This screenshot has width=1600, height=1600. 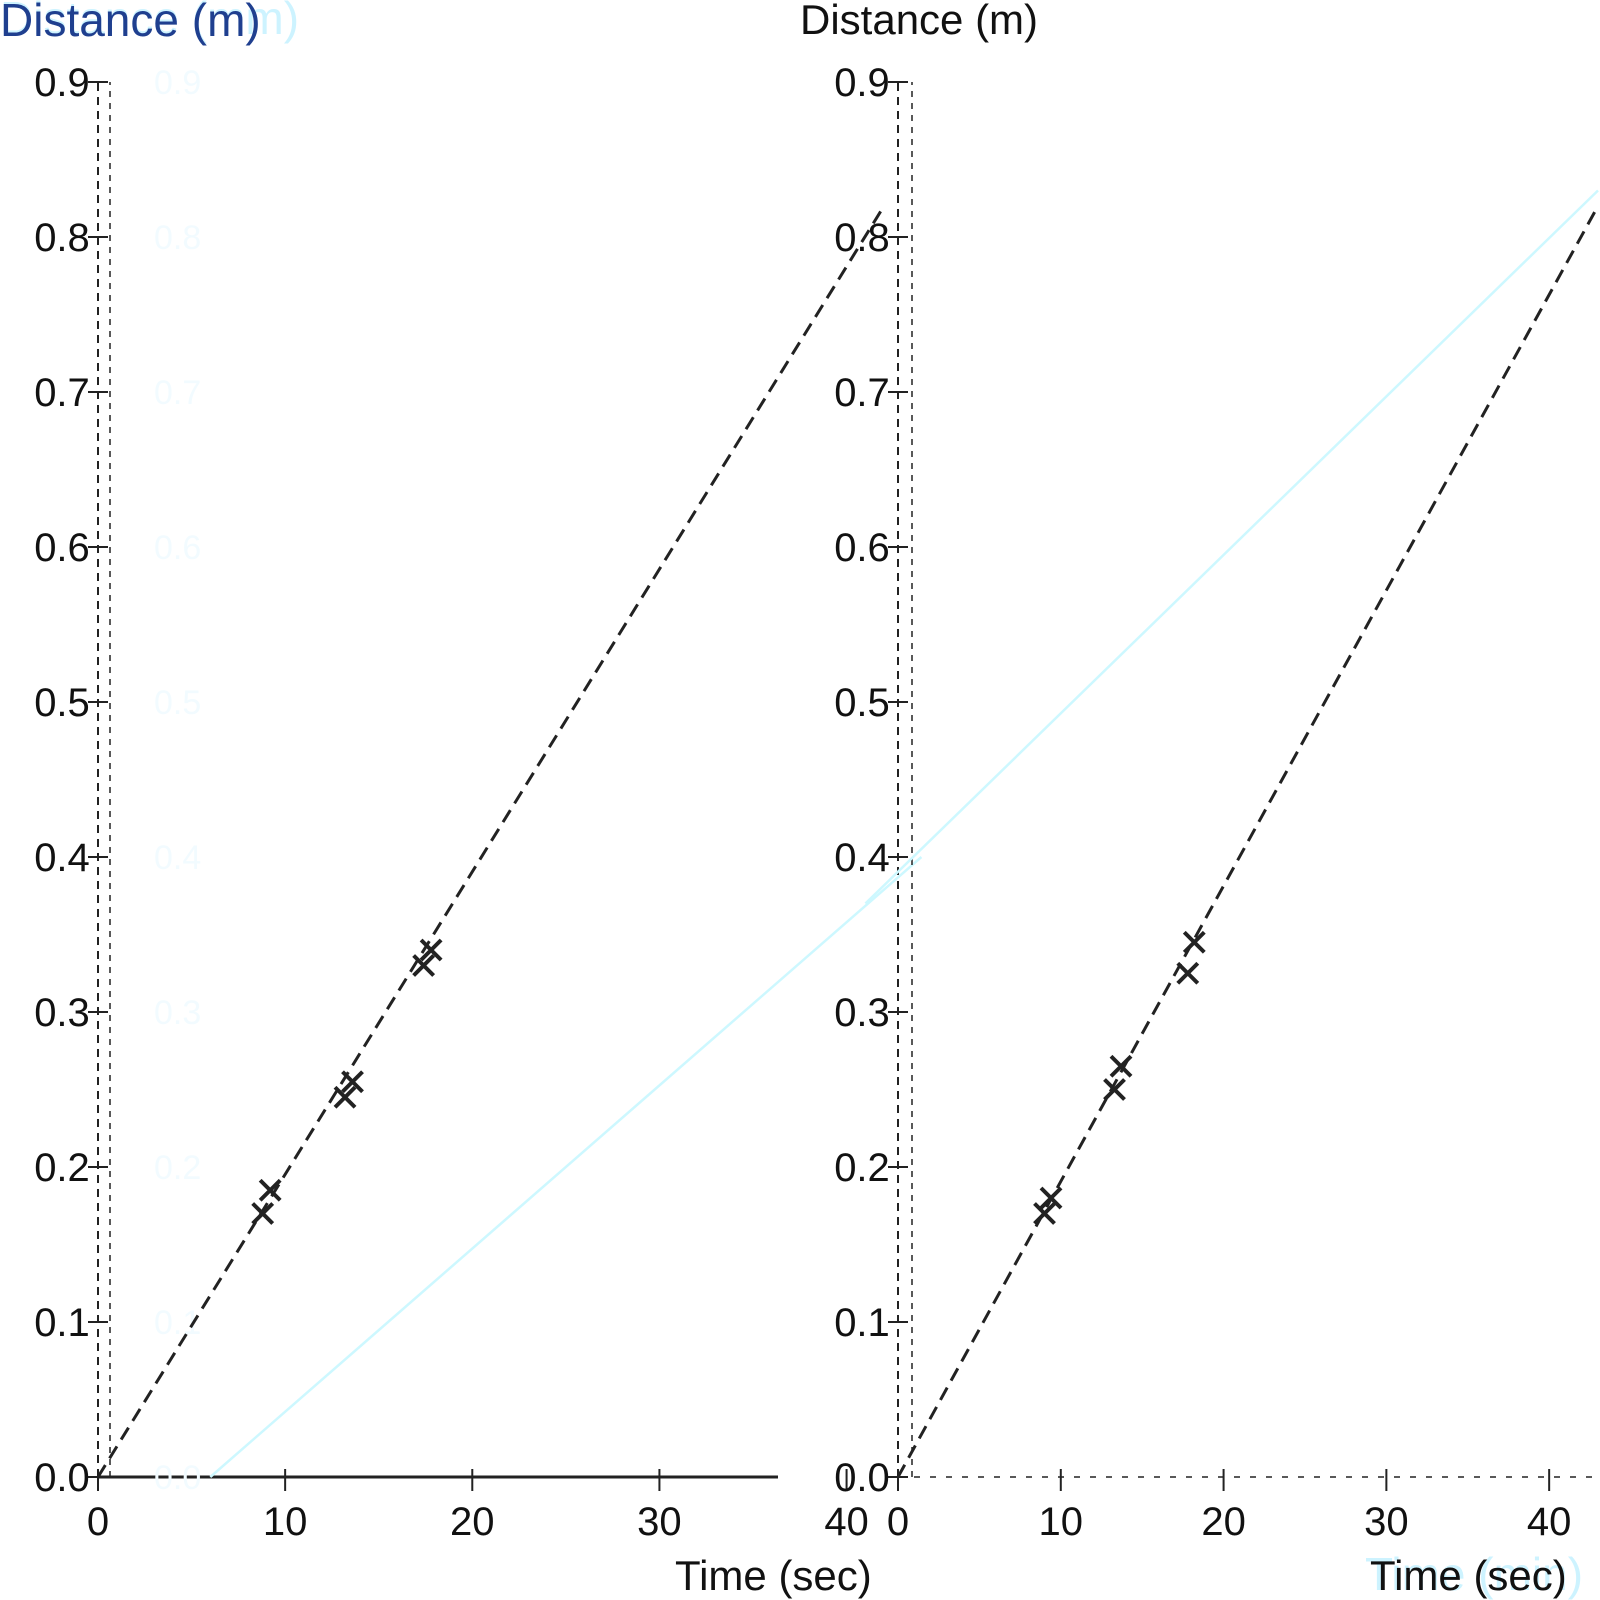 I want to click on left-y-tick-label-secondary: 0.0, so click(x=177, y=1478).